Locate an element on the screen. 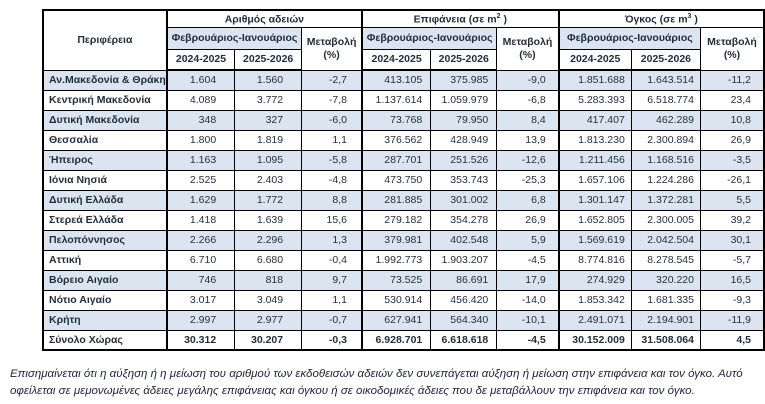 This screenshot has height=404, width=765. region-cell: Σύνολο Χώρας is located at coordinates (105, 340).